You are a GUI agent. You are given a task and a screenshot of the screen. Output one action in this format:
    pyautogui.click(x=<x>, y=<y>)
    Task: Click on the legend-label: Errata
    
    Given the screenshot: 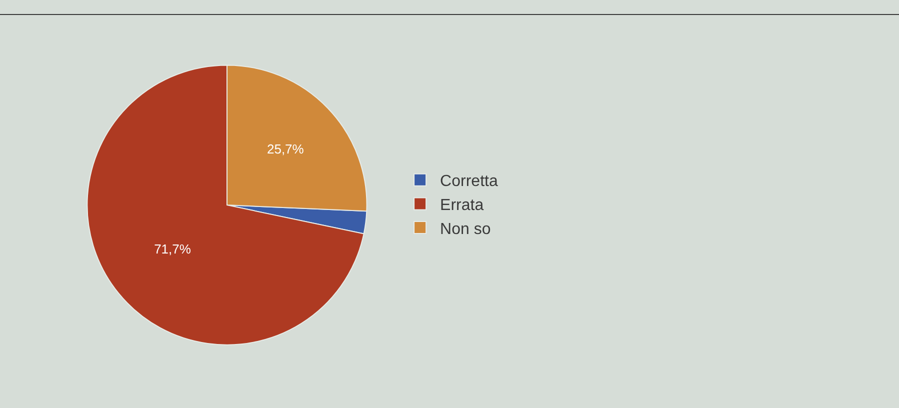 What is the action you would take?
    pyautogui.click(x=462, y=205)
    